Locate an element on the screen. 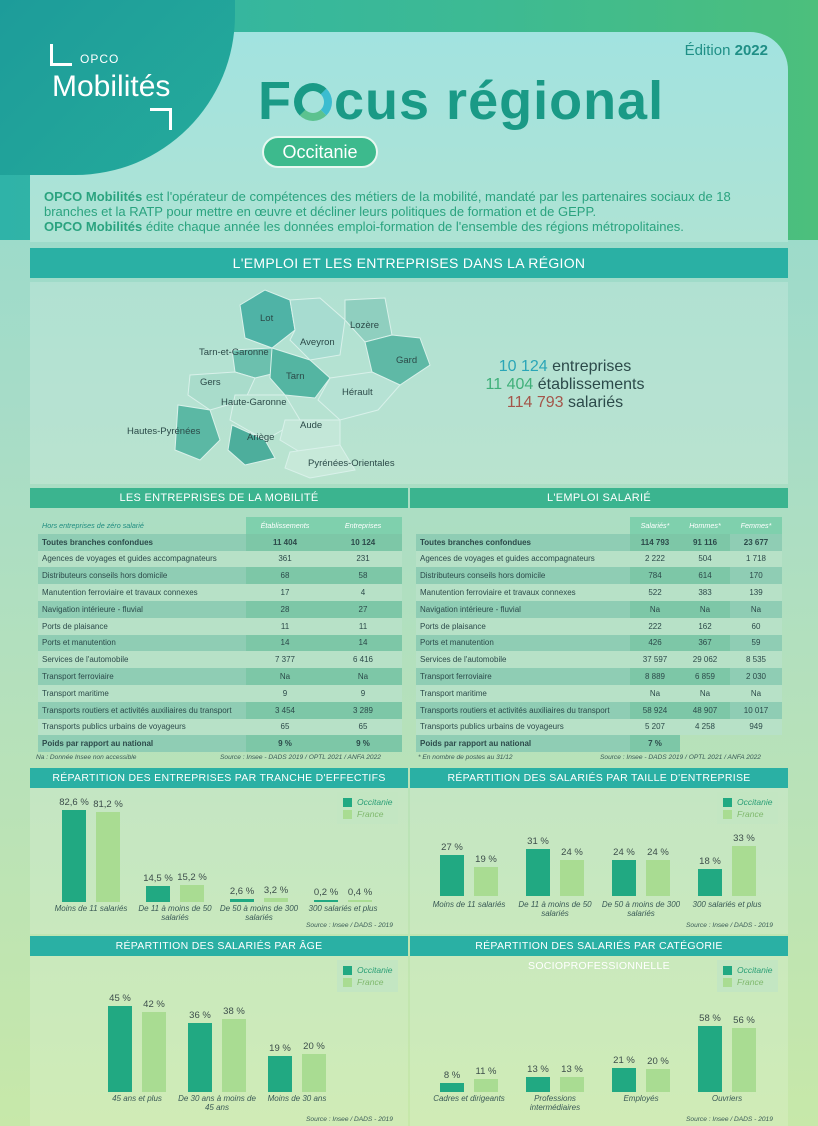 Image resolution: width=818 pixels, height=1126 pixels. kpi-salaries: 114 793 salariés is located at coordinates (565, 403).